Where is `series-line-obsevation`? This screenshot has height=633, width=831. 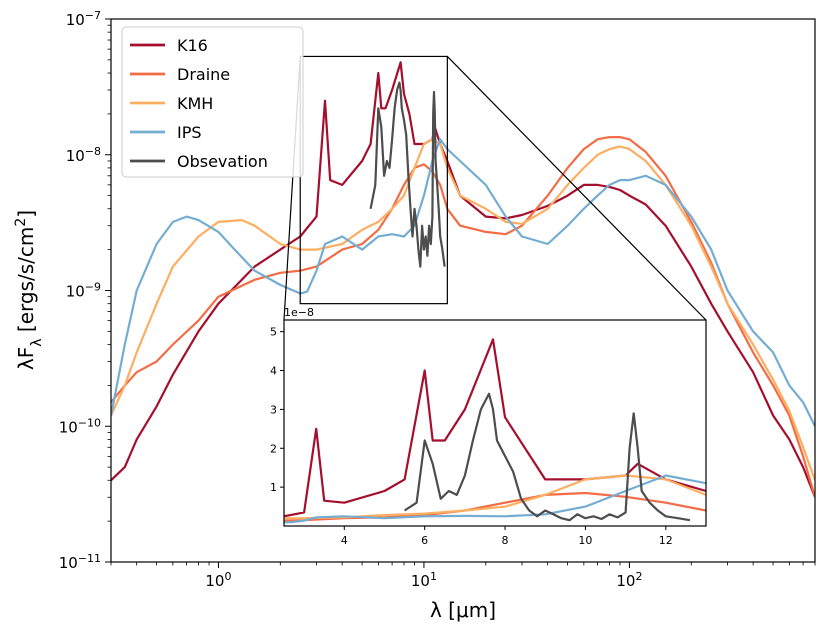 series-line-obsevation is located at coordinates (407, 174).